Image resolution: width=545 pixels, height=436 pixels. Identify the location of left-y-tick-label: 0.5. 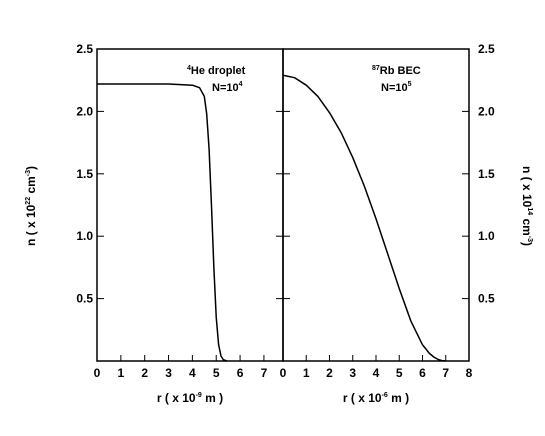
(84, 299).